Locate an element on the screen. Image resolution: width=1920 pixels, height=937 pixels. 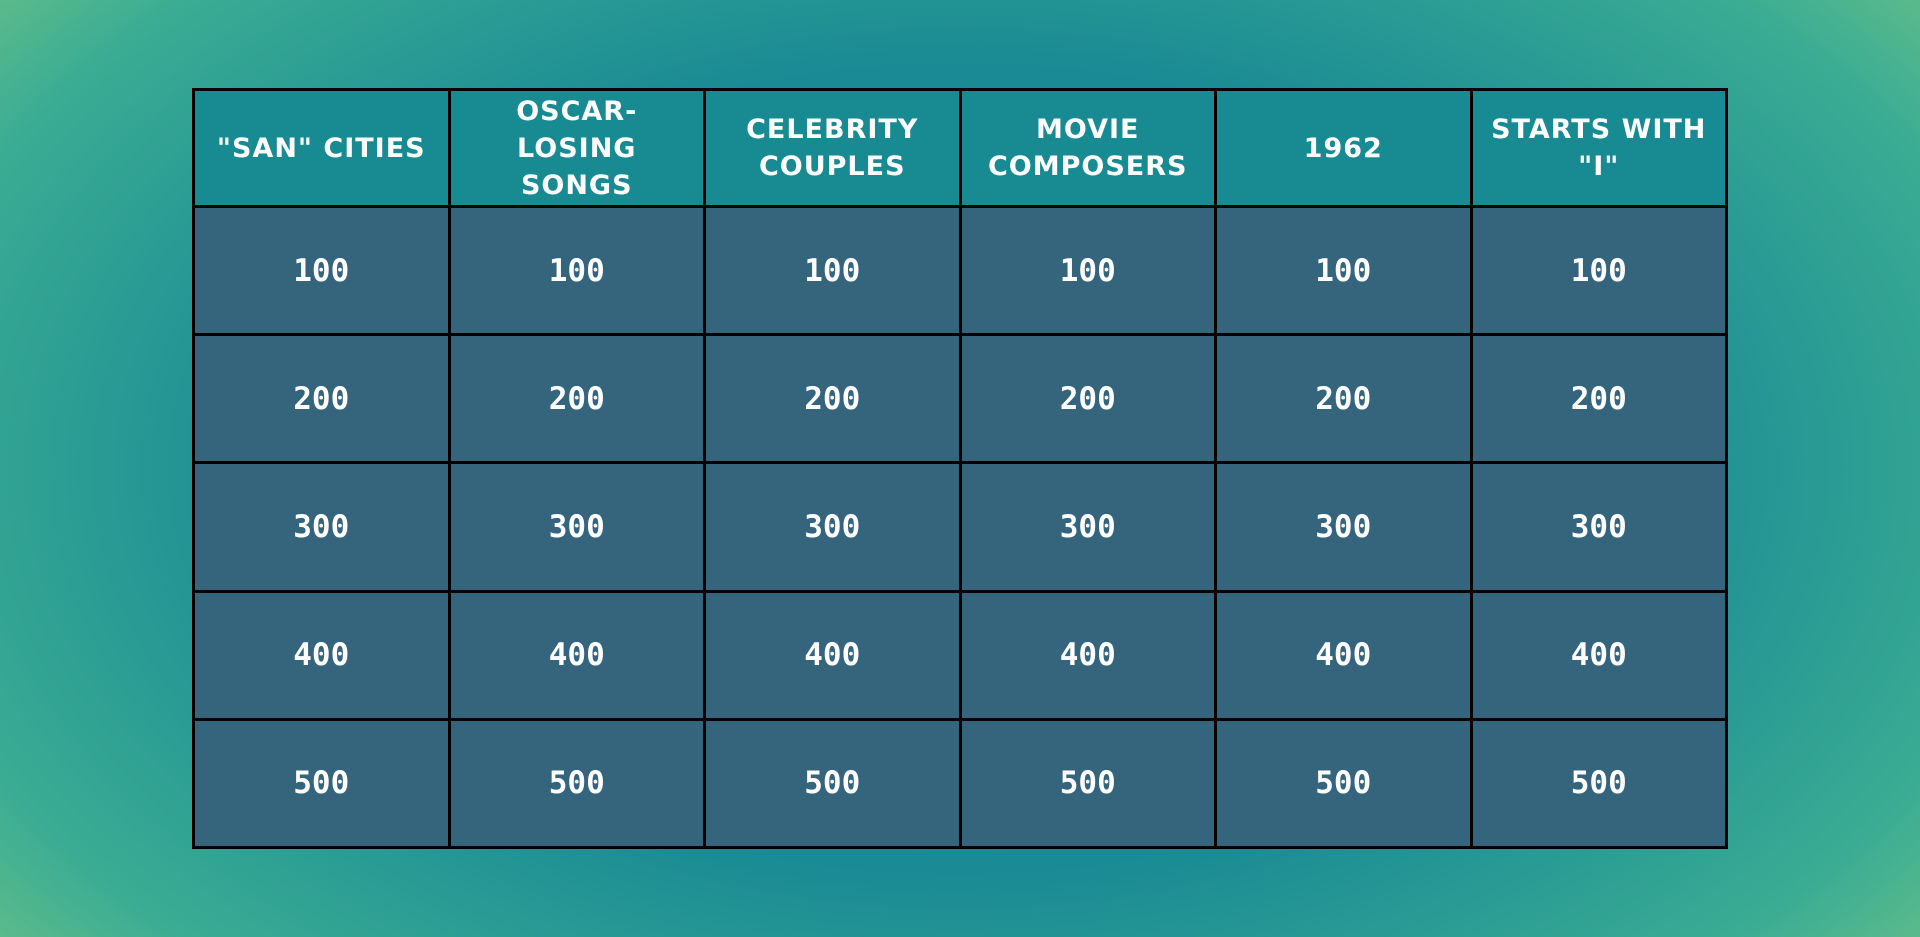
value-row: 100 100 100 100 100 100 is located at coordinates (960, 270).